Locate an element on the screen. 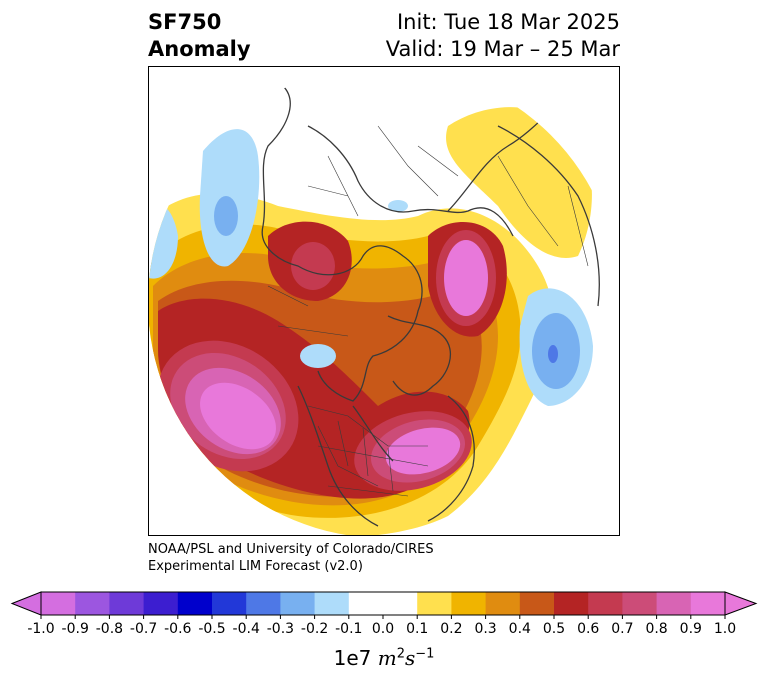 The width and height of the screenshot is (768, 688). colorbar-unit: 1e7 m2s−1 is located at coordinates (384, 658).